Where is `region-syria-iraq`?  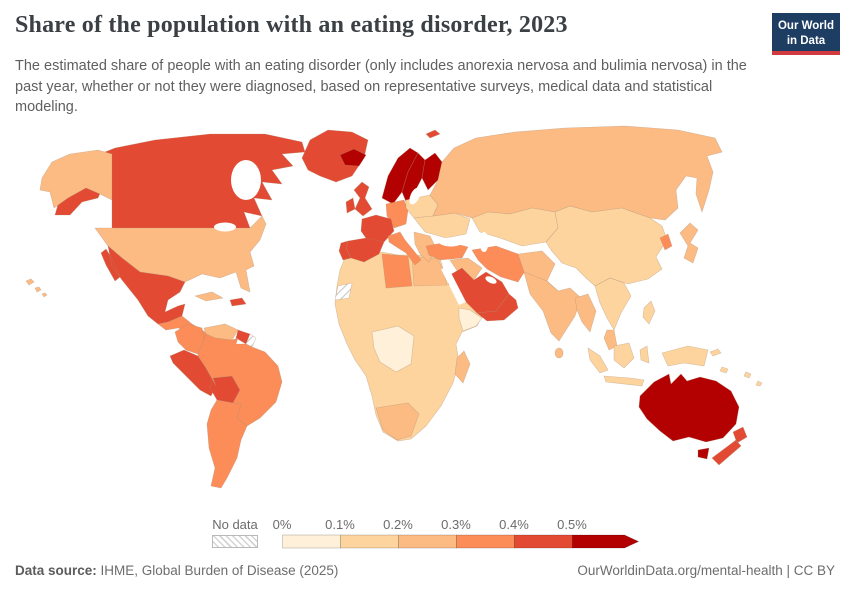
region-syria-iraq is located at coordinates (466, 269).